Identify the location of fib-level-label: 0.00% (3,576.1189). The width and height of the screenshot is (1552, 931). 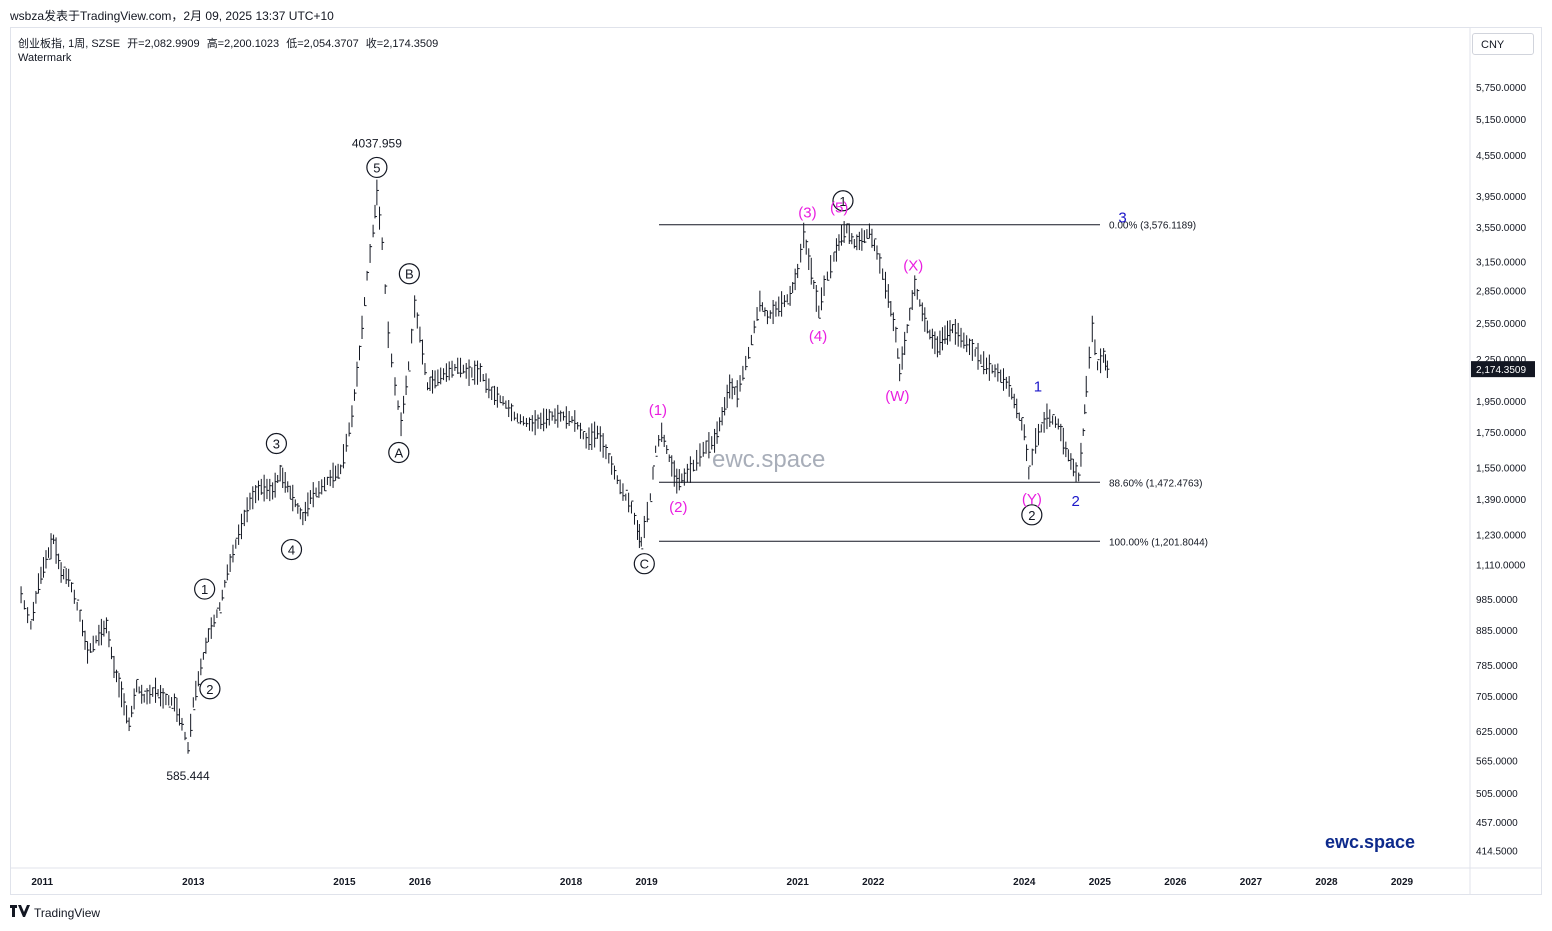
(1152, 226).